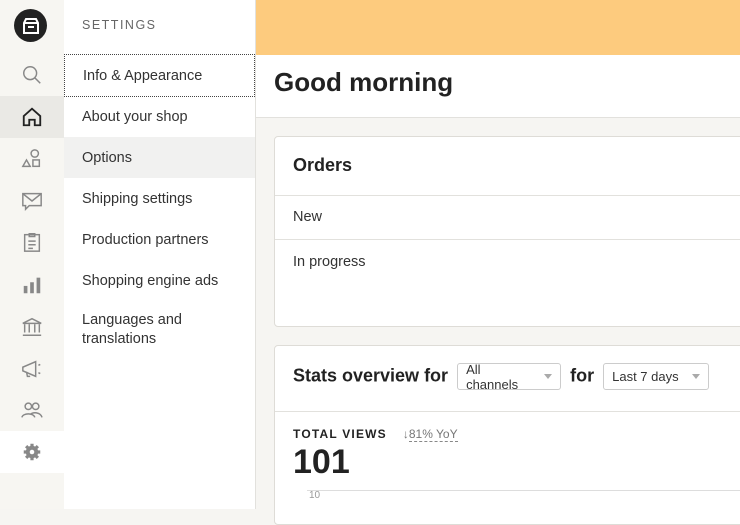 Image resolution: width=740 pixels, height=525 pixels. Describe the element at coordinates (135, 116) in the screenshot. I see `settings-item-about-shop: About your shop` at that location.